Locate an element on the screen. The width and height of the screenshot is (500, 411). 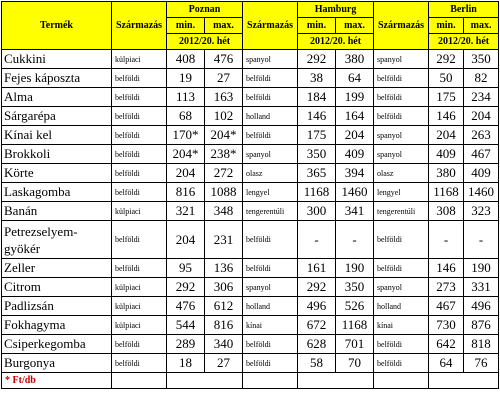
max-price-hamburg: 350 is located at coordinates (355, 287).